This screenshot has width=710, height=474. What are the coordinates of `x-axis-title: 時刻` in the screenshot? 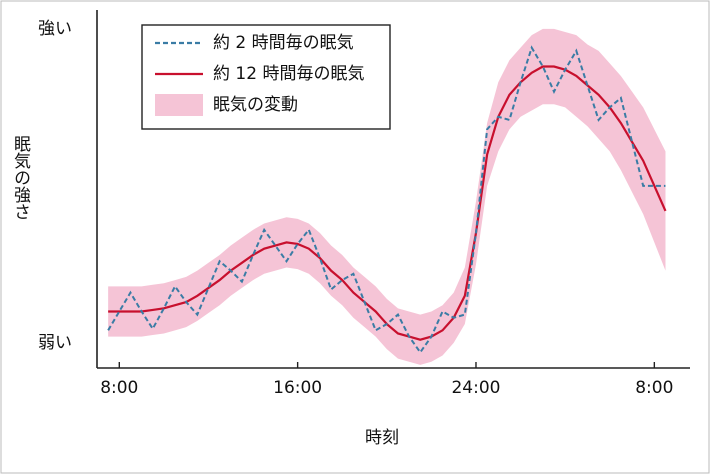 It's located at (382, 438).